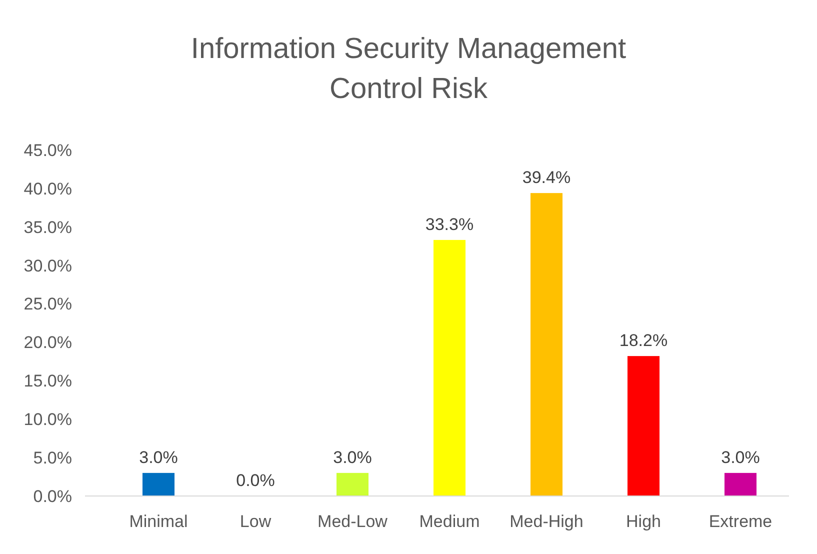 This screenshot has width=817, height=554. I want to click on y-tick-label: 40.0%, so click(48, 188).